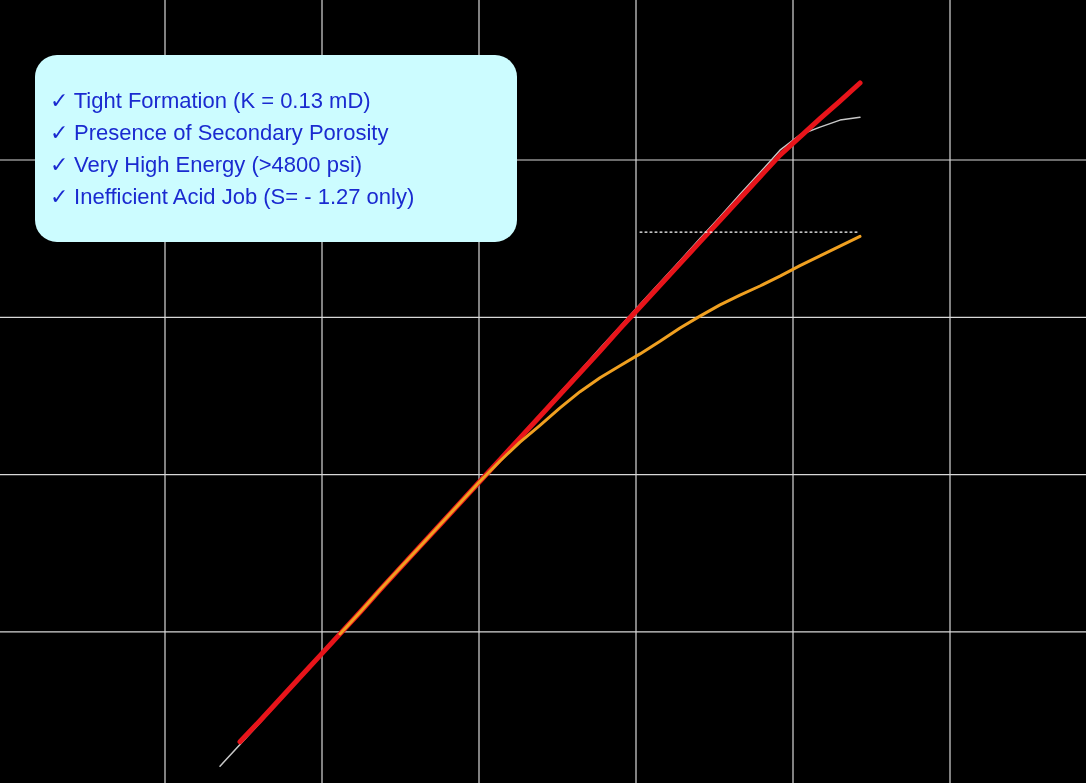 This screenshot has height=783, width=1086. I want to click on annotation: ✓ Inefficient Acid Job (S= - 1.27 only), so click(232, 196).